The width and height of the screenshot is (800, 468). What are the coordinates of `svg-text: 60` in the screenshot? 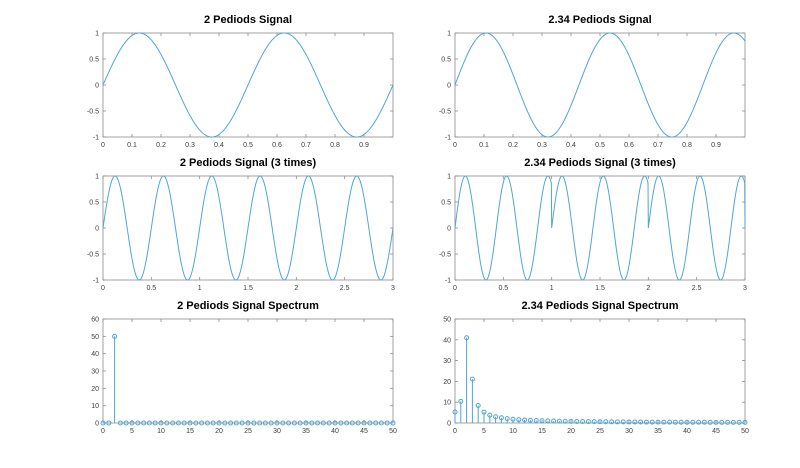 It's located at (95, 320).